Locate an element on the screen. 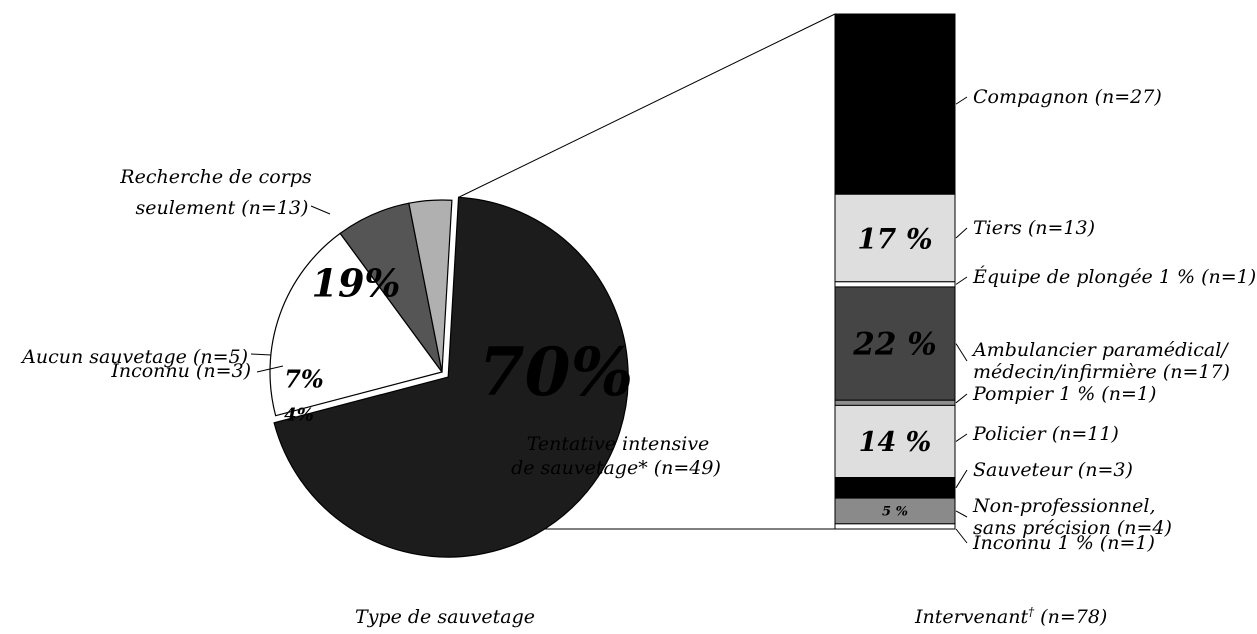 This screenshot has width=1257, height=634. bar-pct-label-1: 17 % is located at coordinates (894, 239).